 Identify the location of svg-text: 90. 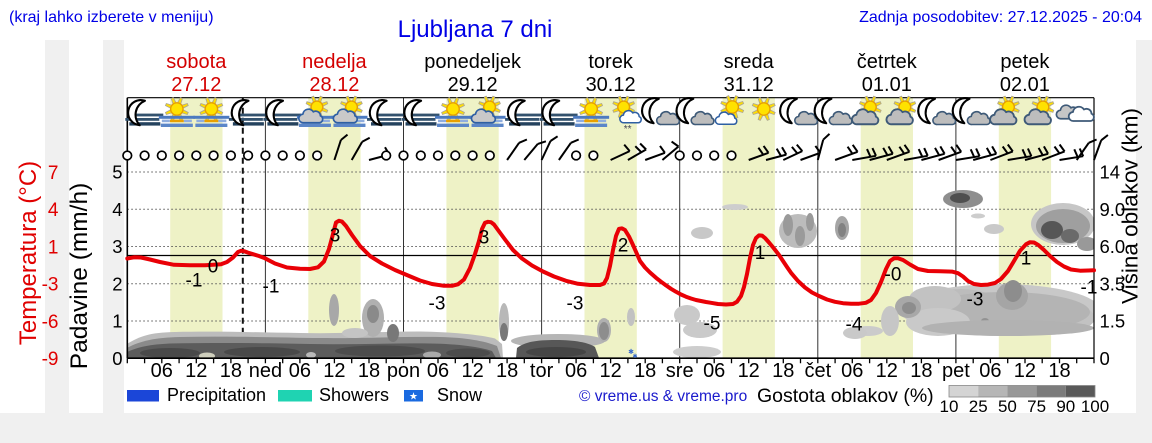
(1065, 406).